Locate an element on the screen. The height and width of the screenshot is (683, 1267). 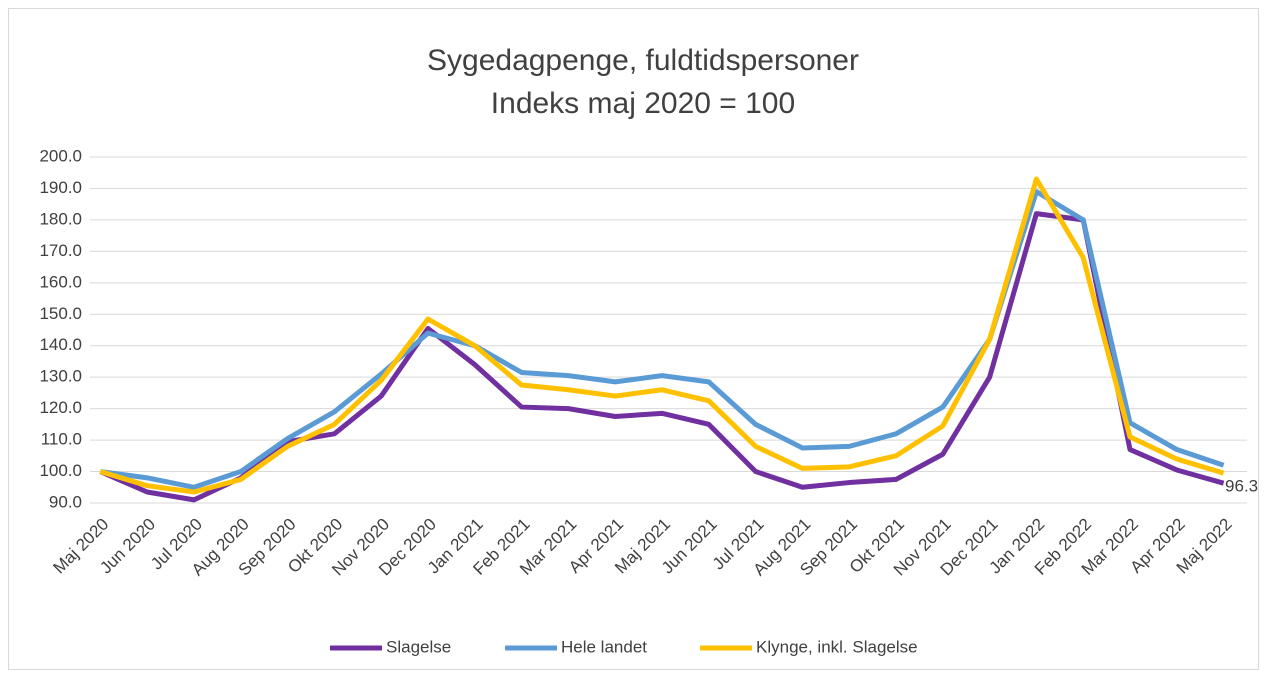
legend-label: Klynge, inkl. Slagelse is located at coordinates (837, 646).